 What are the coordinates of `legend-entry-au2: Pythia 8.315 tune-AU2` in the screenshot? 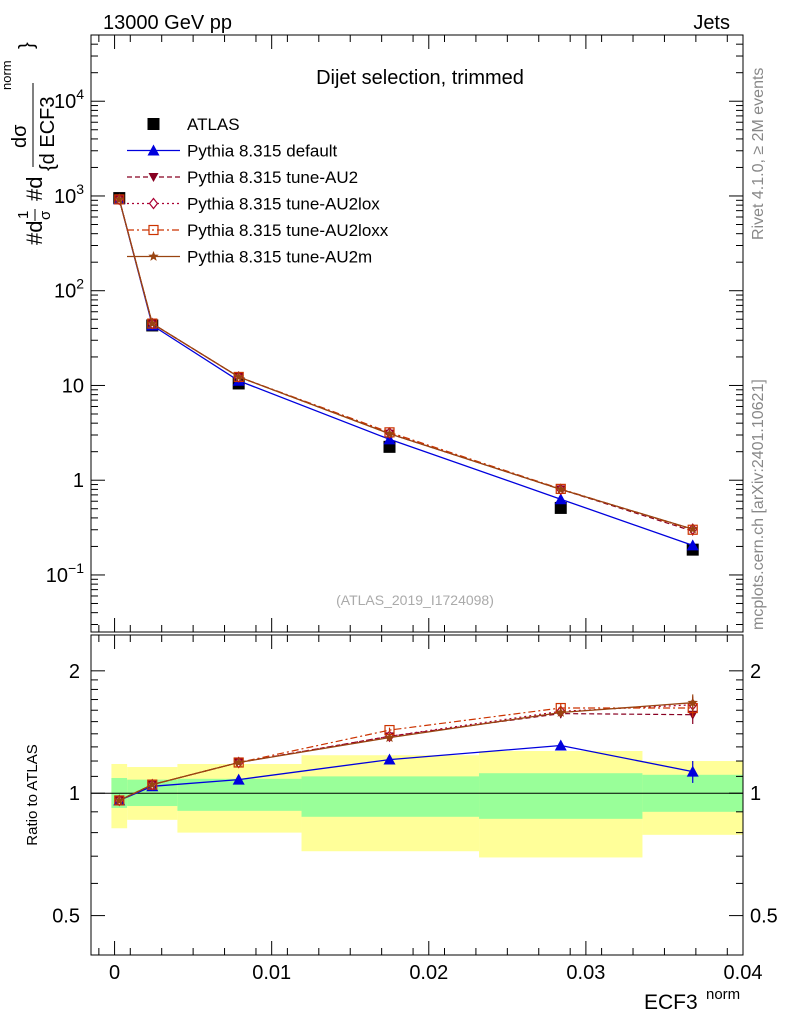 It's located at (242, 177).